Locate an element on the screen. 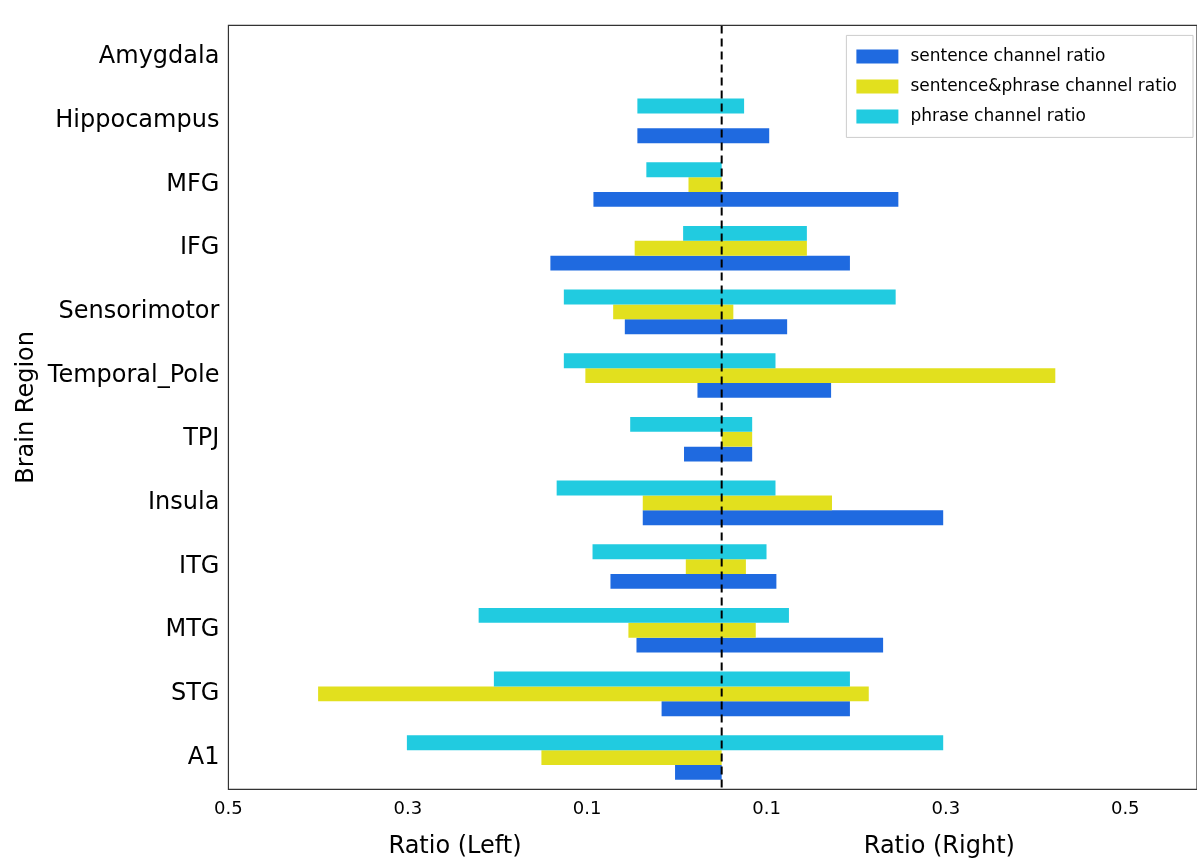 The image size is (1197, 861). legend-label: sentence&phrase channel ratio is located at coordinates (1044, 84).